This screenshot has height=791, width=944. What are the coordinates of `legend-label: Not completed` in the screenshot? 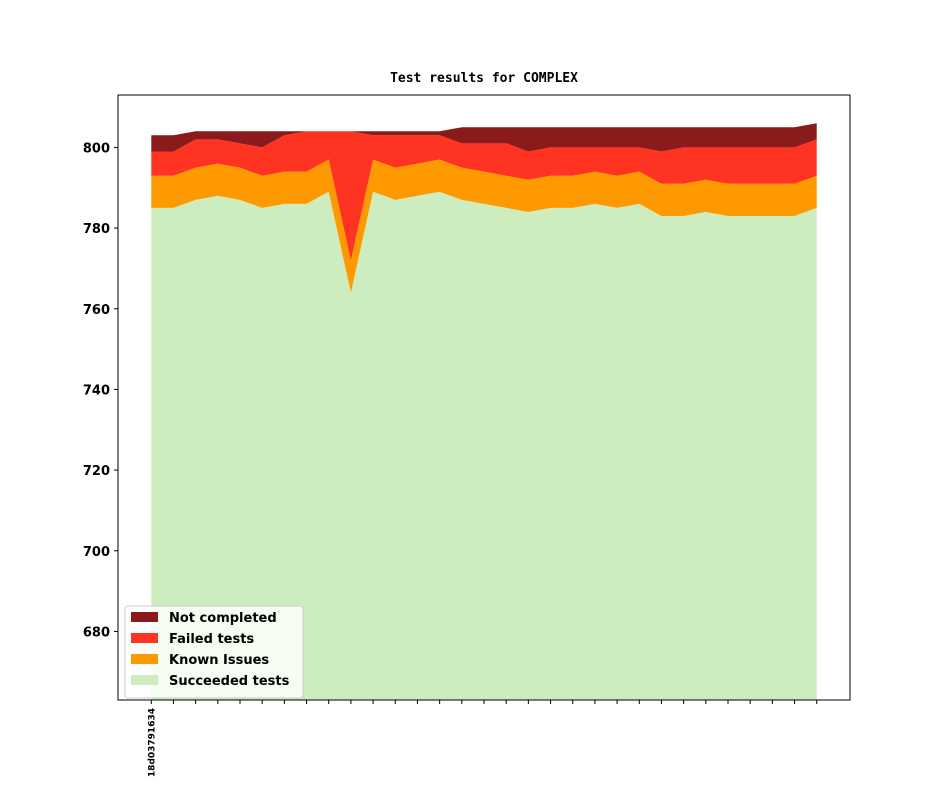 It's located at (223, 618).